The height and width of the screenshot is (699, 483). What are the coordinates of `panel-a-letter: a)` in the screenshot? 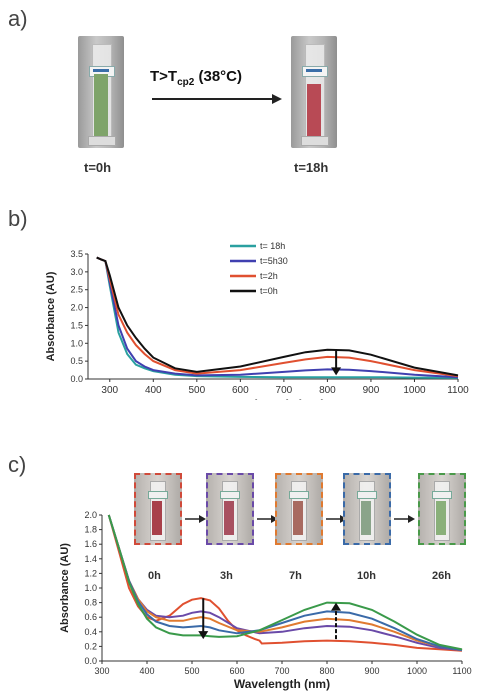 It's located at (18, 18).